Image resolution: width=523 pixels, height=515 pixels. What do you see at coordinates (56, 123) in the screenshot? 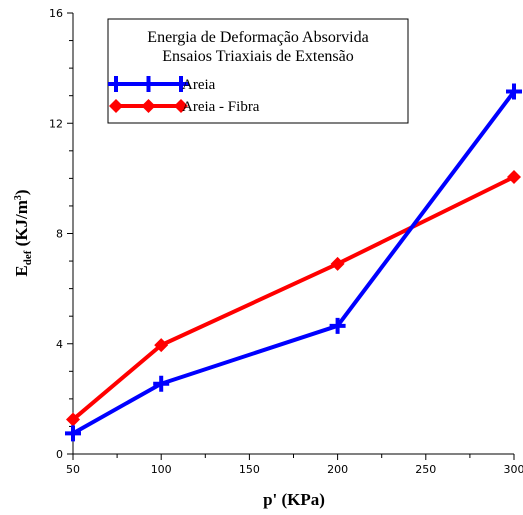
I see `y-tick-label: 12` at bounding box center [56, 123].